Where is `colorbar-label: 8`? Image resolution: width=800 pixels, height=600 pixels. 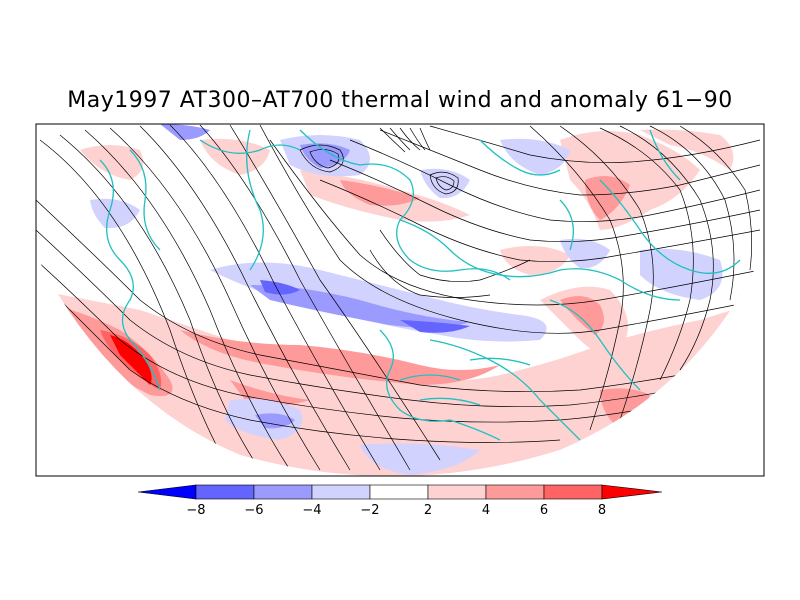 colorbar-label: 8 is located at coordinates (602, 510).